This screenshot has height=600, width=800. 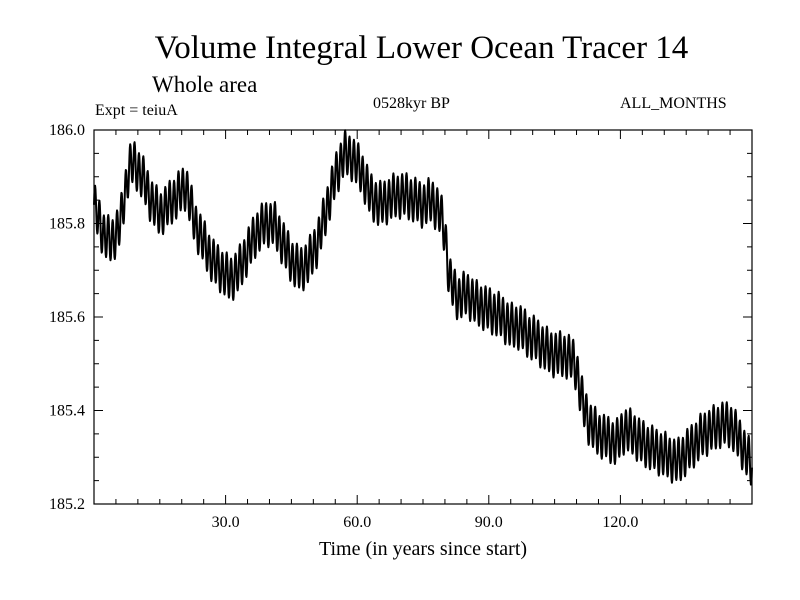 What do you see at coordinates (489, 522) in the screenshot?
I see `x-tick-label: 90.0` at bounding box center [489, 522].